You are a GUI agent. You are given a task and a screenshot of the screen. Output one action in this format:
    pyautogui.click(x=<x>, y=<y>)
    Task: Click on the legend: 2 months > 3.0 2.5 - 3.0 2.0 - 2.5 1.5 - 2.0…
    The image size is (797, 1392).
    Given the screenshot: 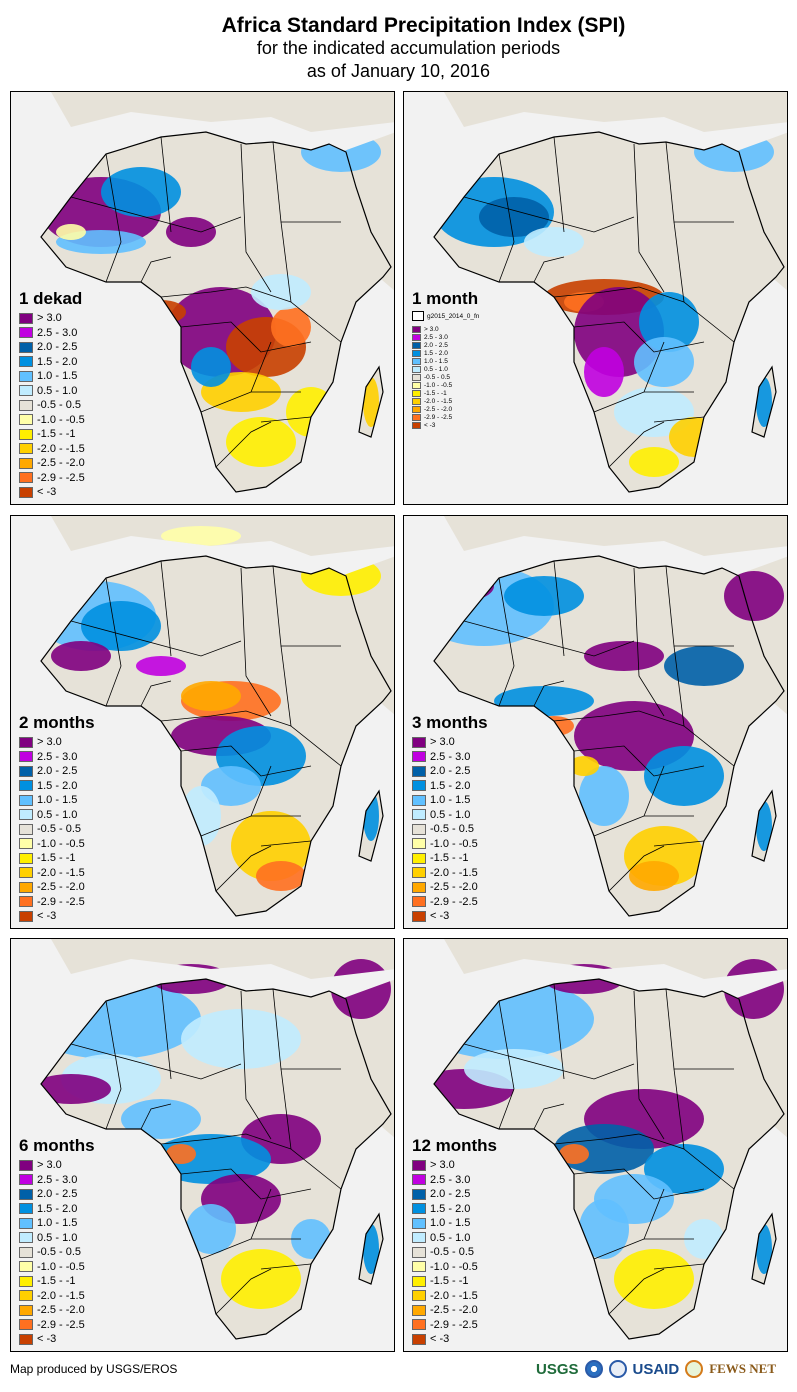 What is the action you would take?
    pyautogui.click(x=57, y=819)
    